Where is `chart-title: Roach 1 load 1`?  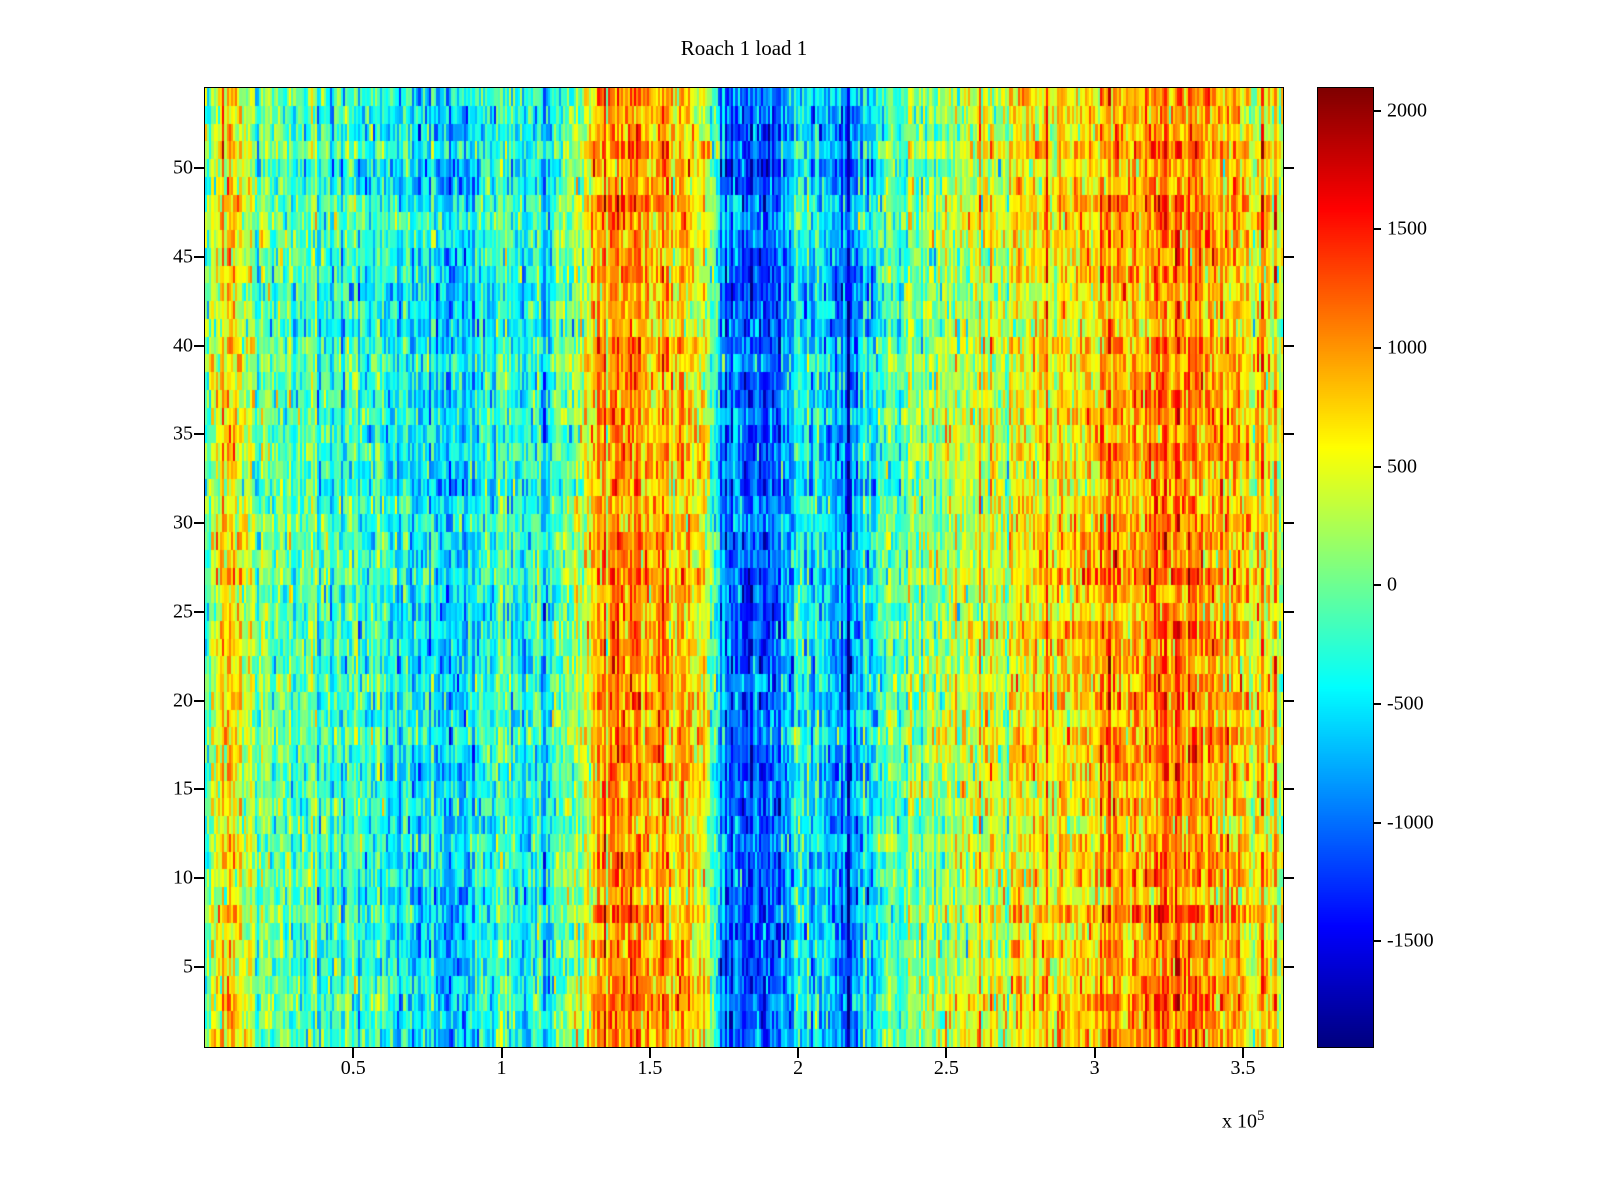 chart-title: Roach 1 load 1 is located at coordinates (744, 48).